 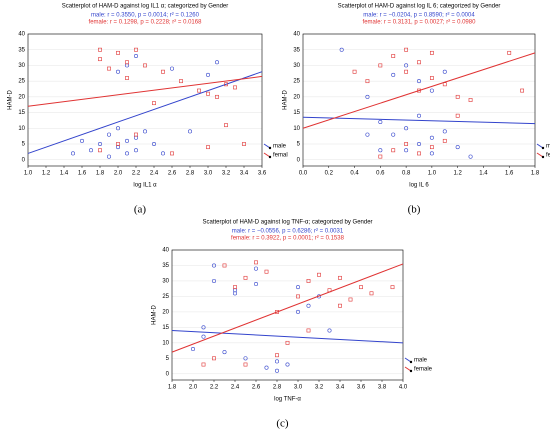 What do you see at coordinates (406, 174) in the screenshot?
I see `x-tick-label: 0.8` at bounding box center [406, 174].